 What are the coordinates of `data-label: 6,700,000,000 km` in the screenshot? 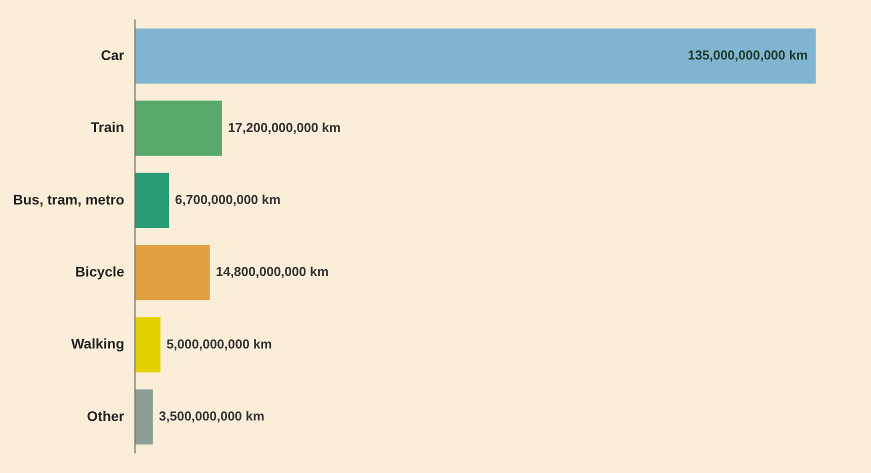 It's located at (228, 199).